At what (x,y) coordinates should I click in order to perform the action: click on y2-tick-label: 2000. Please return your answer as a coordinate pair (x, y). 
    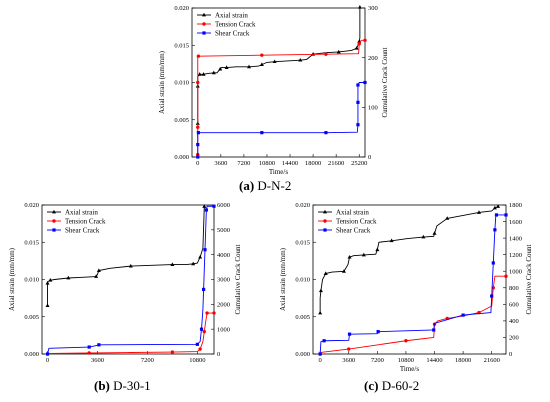
    Looking at the image, I should click on (223, 305).